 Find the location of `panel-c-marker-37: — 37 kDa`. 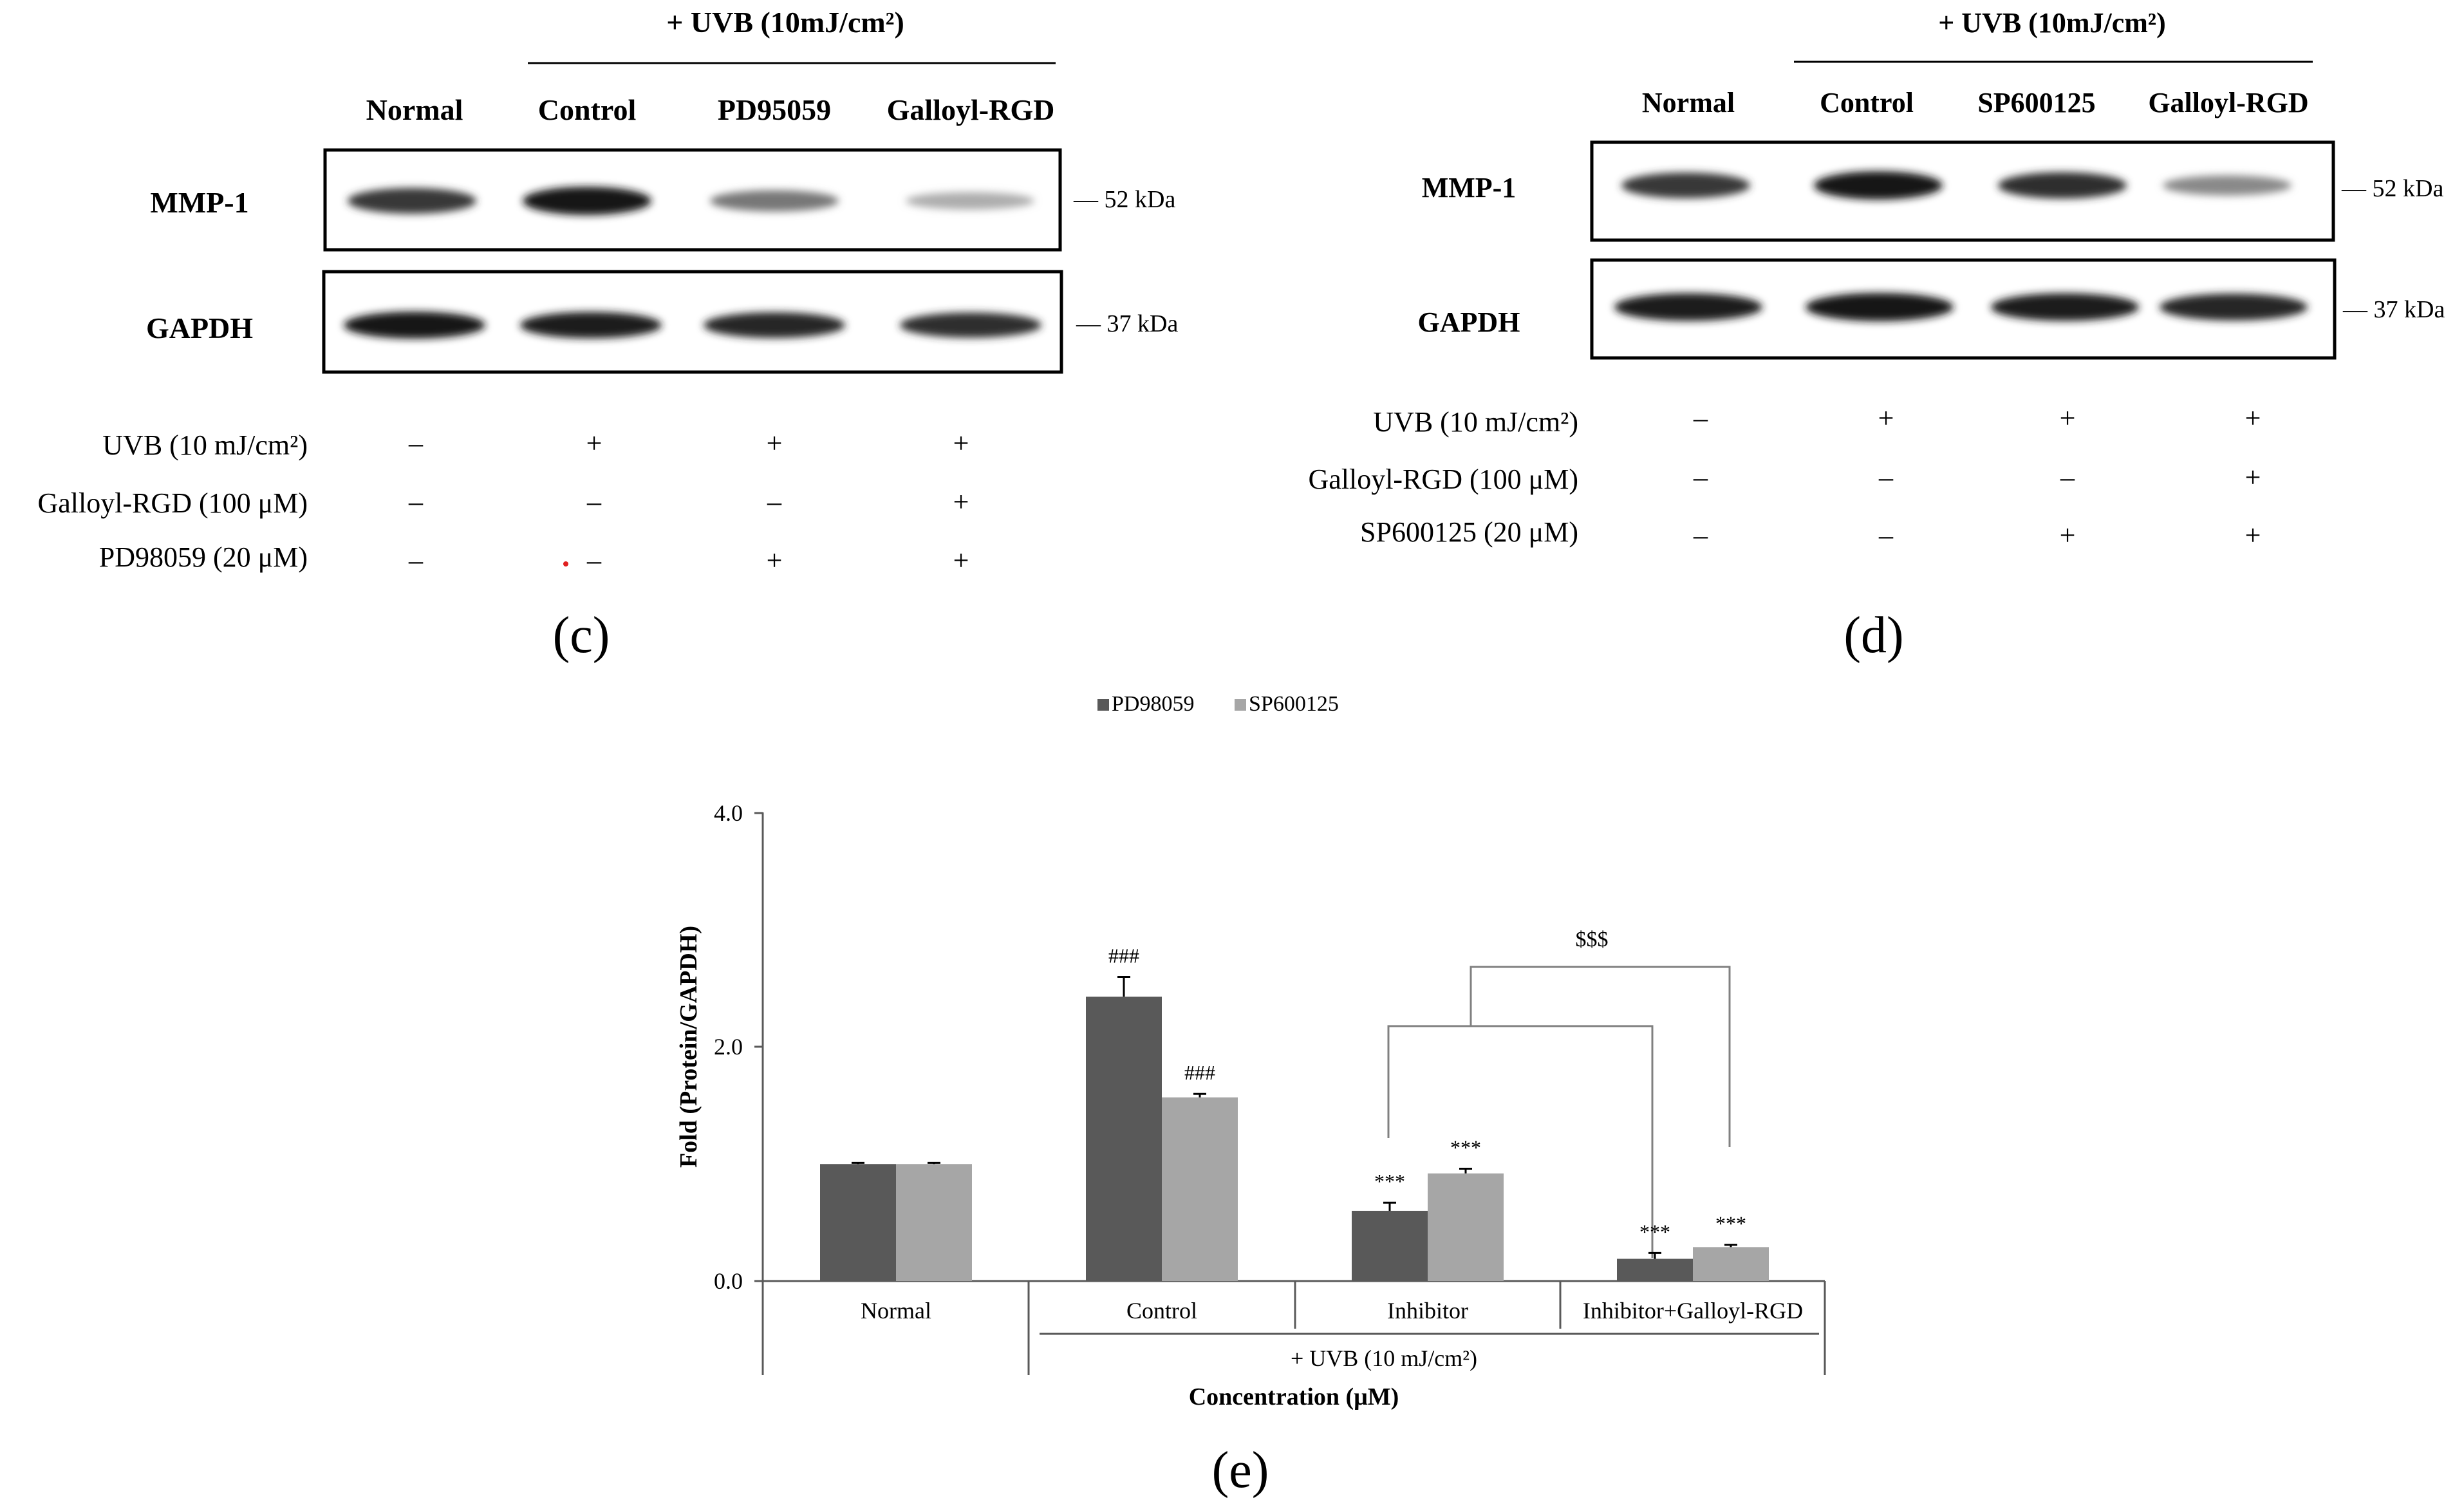

panel-c-marker-37: — 37 kDa is located at coordinates (1127, 323).